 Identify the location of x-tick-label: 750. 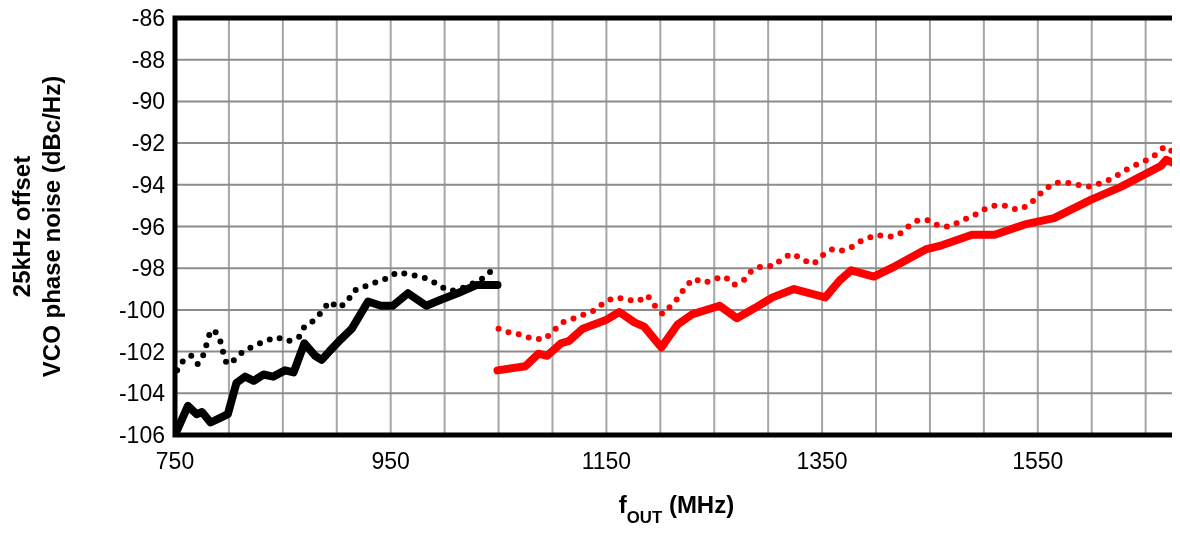
(175, 461).